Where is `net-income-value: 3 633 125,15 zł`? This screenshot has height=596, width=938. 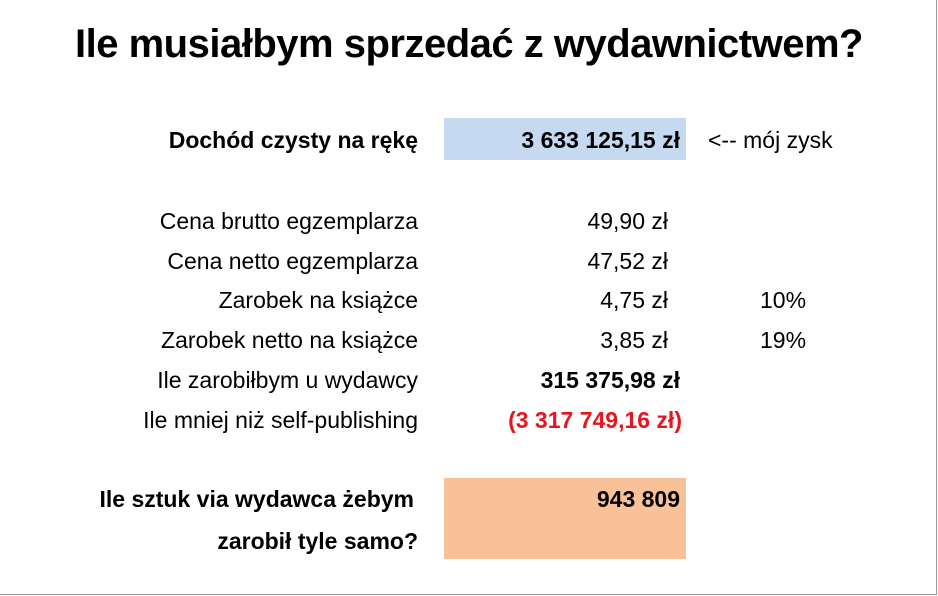
net-income-value: 3 633 125,15 zł is located at coordinates (600, 140).